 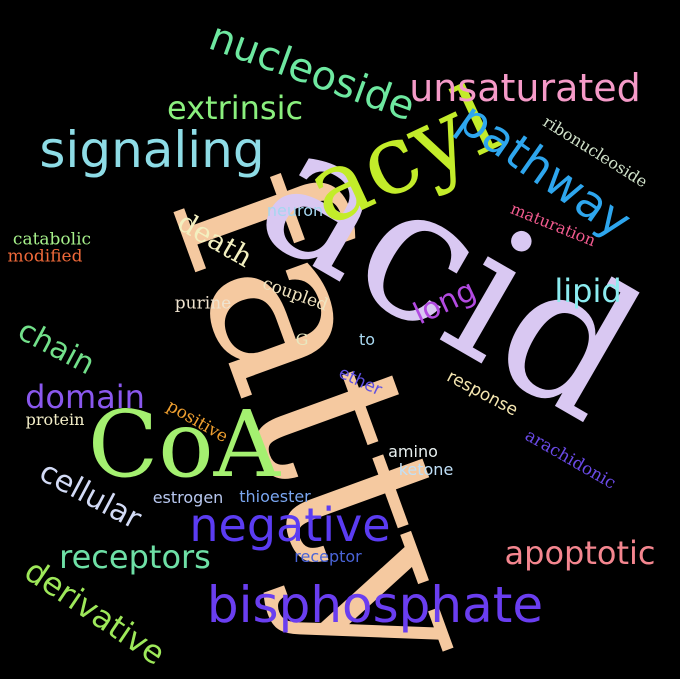 What do you see at coordinates (152, 150) in the screenshot?
I see `word-signaling: signaling` at bounding box center [152, 150].